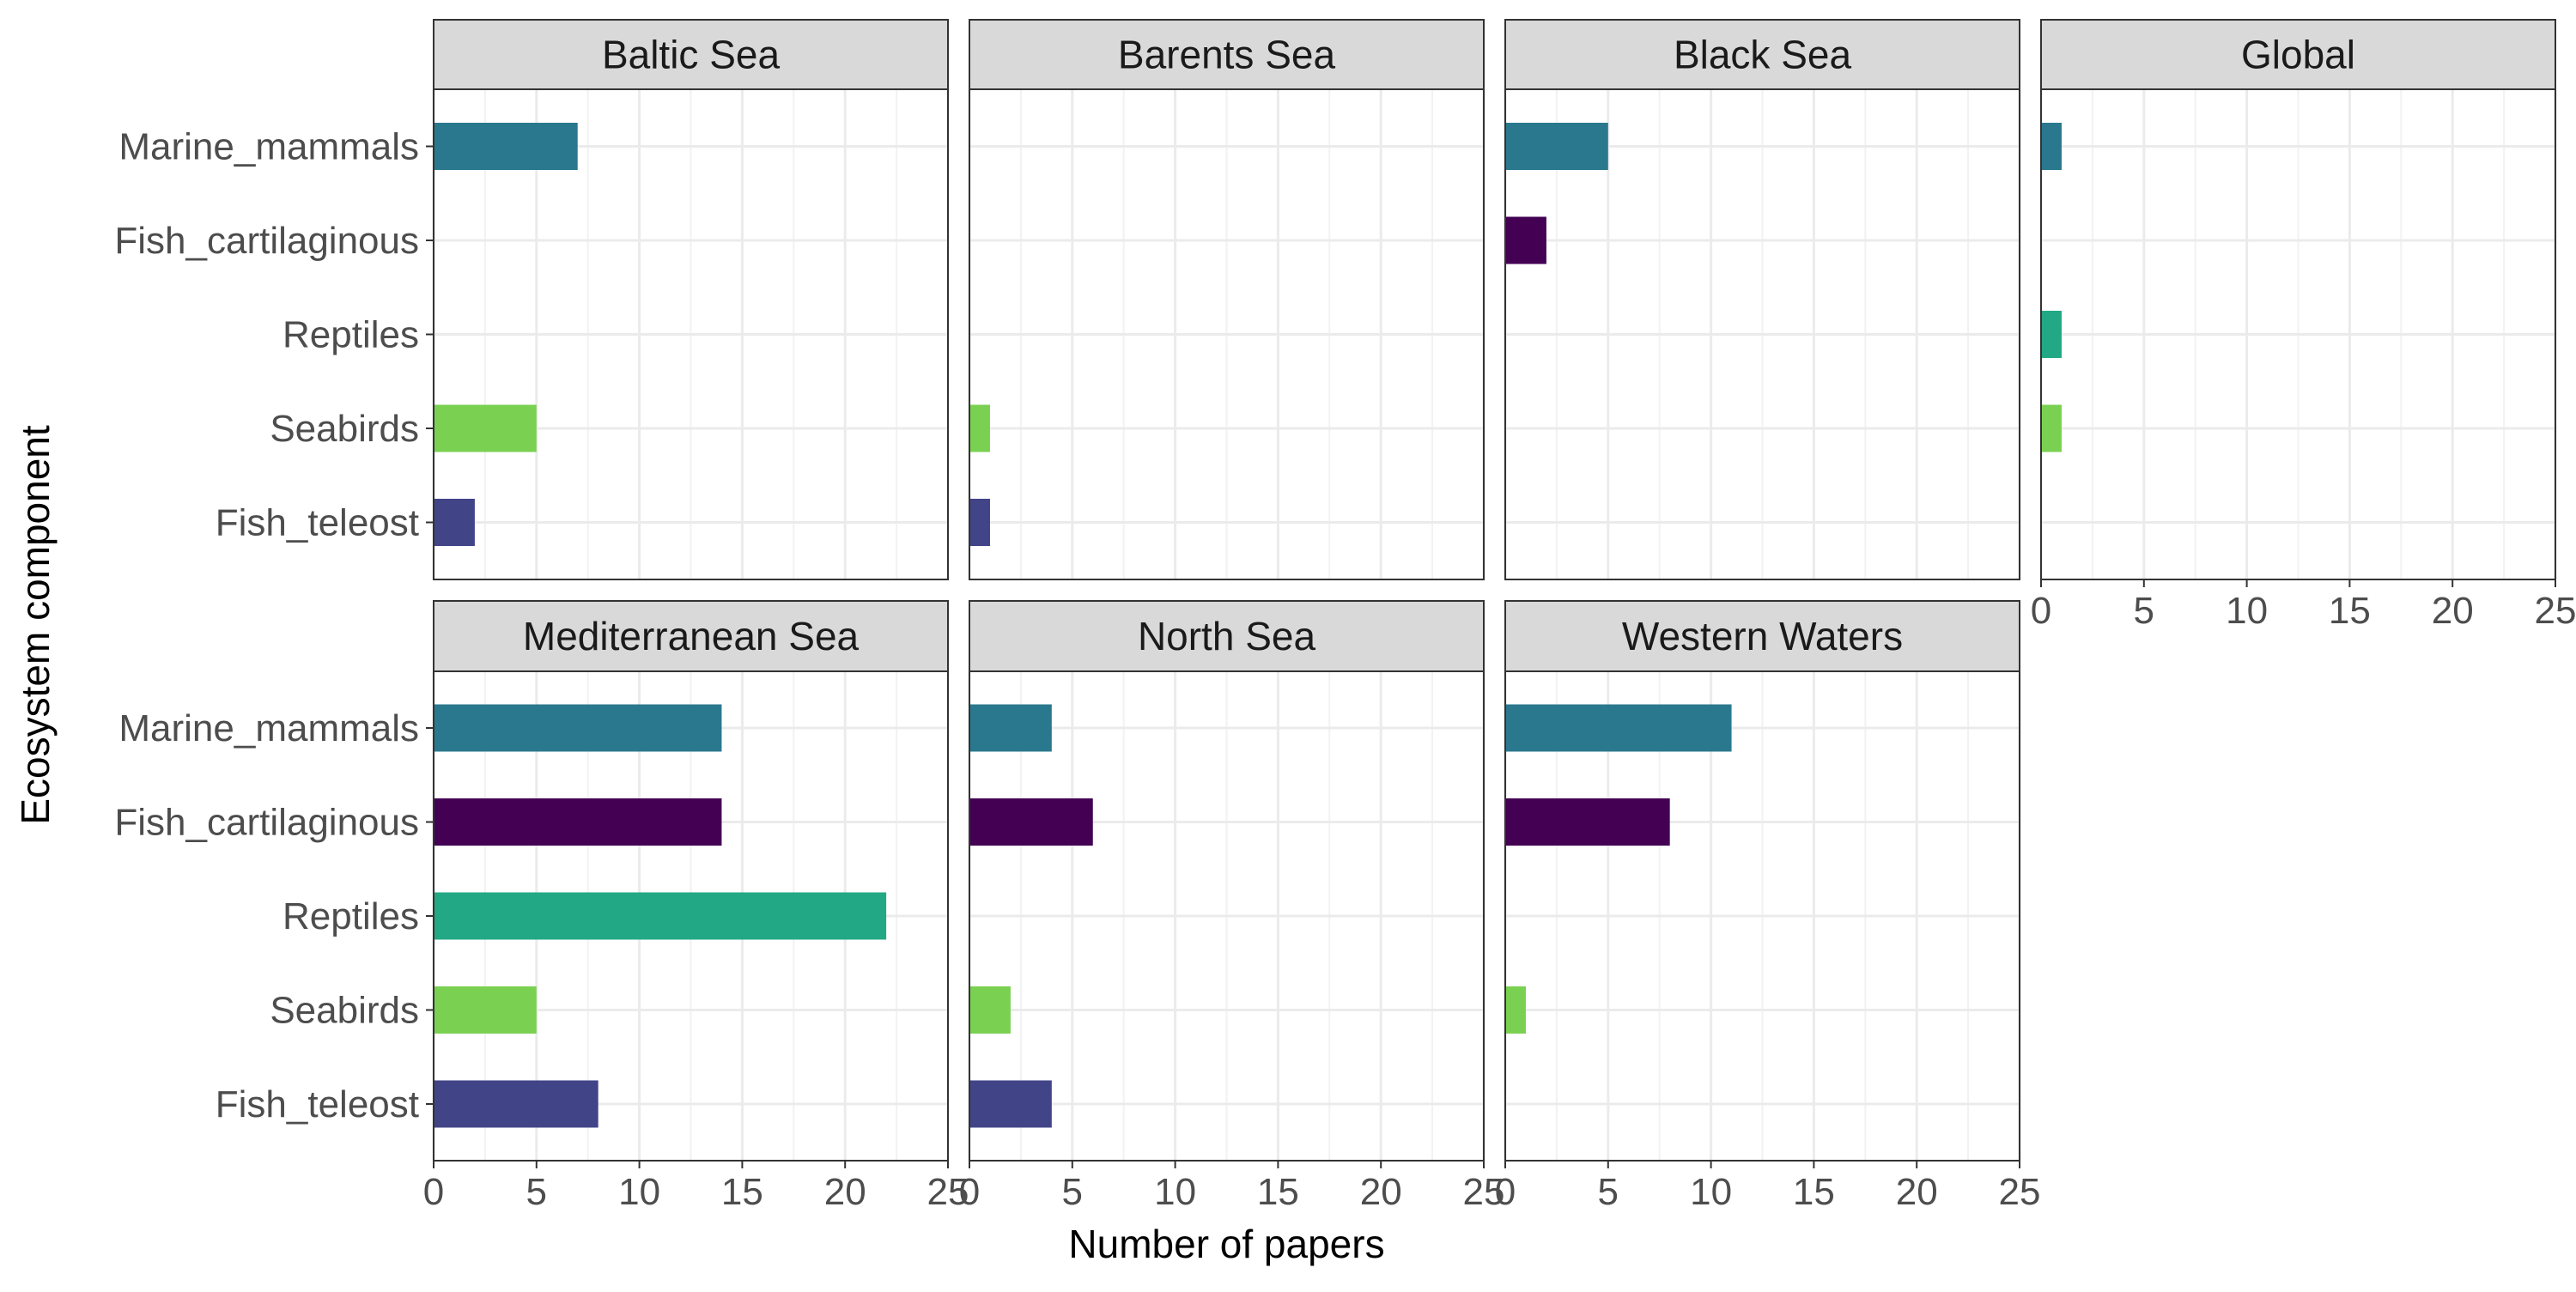 The image size is (2576, 1292). I want to click on panel-border-barents-sea, so click(1227, 334).